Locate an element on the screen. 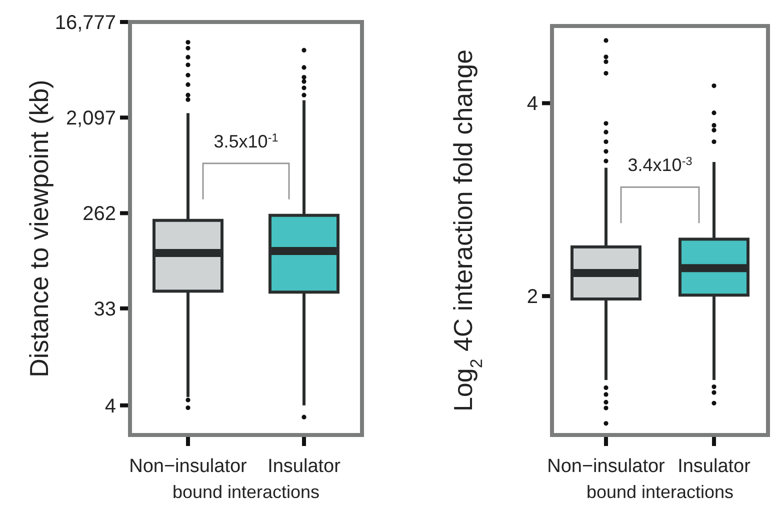 The width and height of the screenshot is (777, 506). annotation: 3.4x10$^{-3}$ is located at coordinates (660, 165).